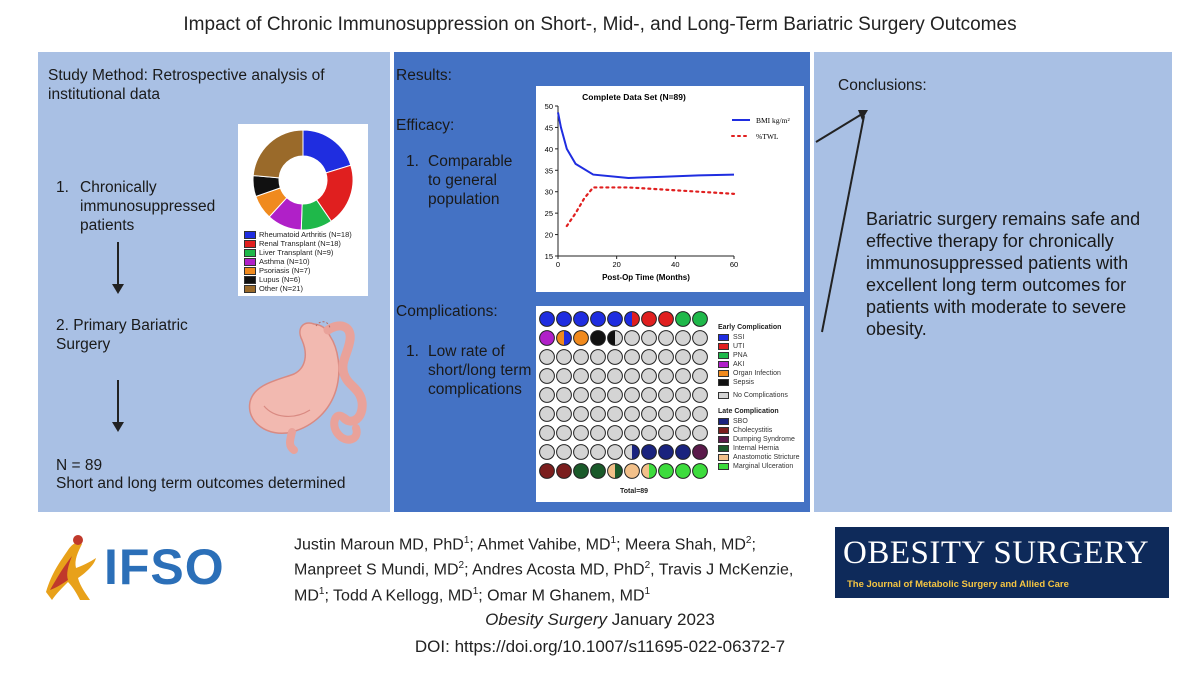 The width and height of the screenshot is (1200, 675). I want to click on donut-legend-item: Psoriasis (N=7), so click(298, 270).